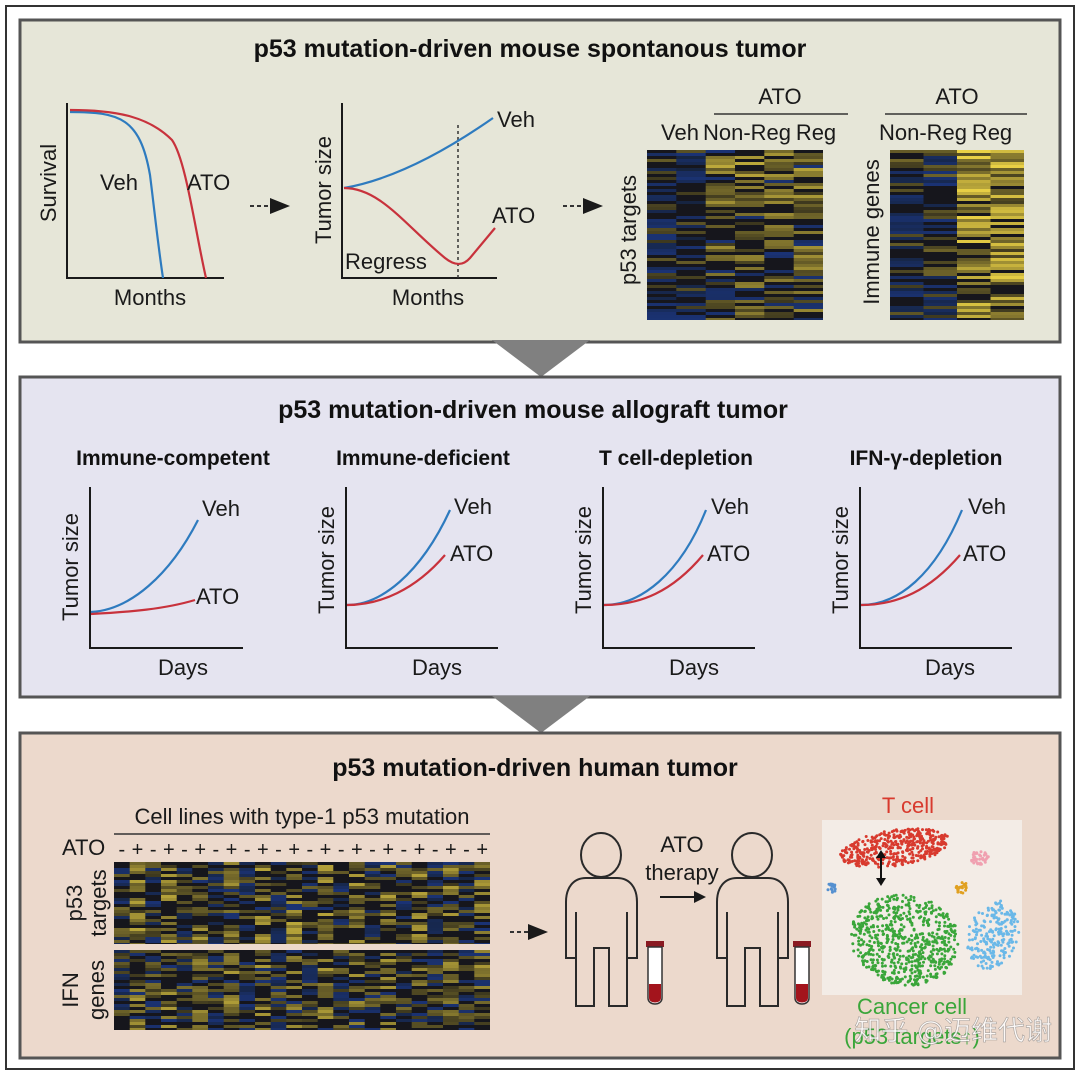 This screenshot has height=1075, width=1080. Describe the element at coordinates (678, 568) in the screenshot. I see `allograft-axes` at that location.